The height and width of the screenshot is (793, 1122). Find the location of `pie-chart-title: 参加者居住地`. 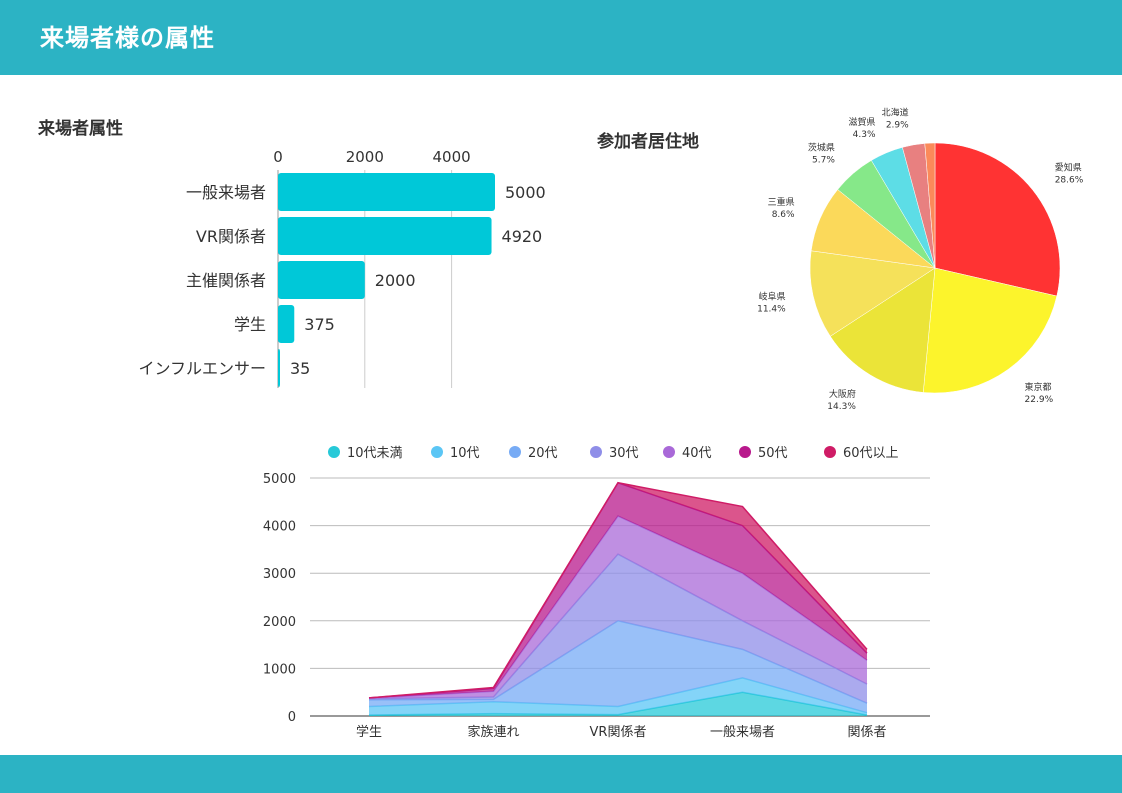

pie-chart-title: 参加者居住地 is located at coordinates (648, 142).